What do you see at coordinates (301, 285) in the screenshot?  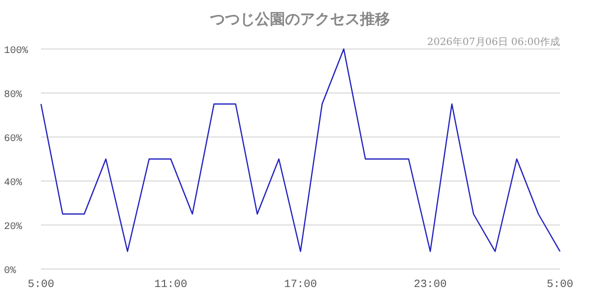 I see `x-tick-label: 17:00` at bounding box center [301, 285].